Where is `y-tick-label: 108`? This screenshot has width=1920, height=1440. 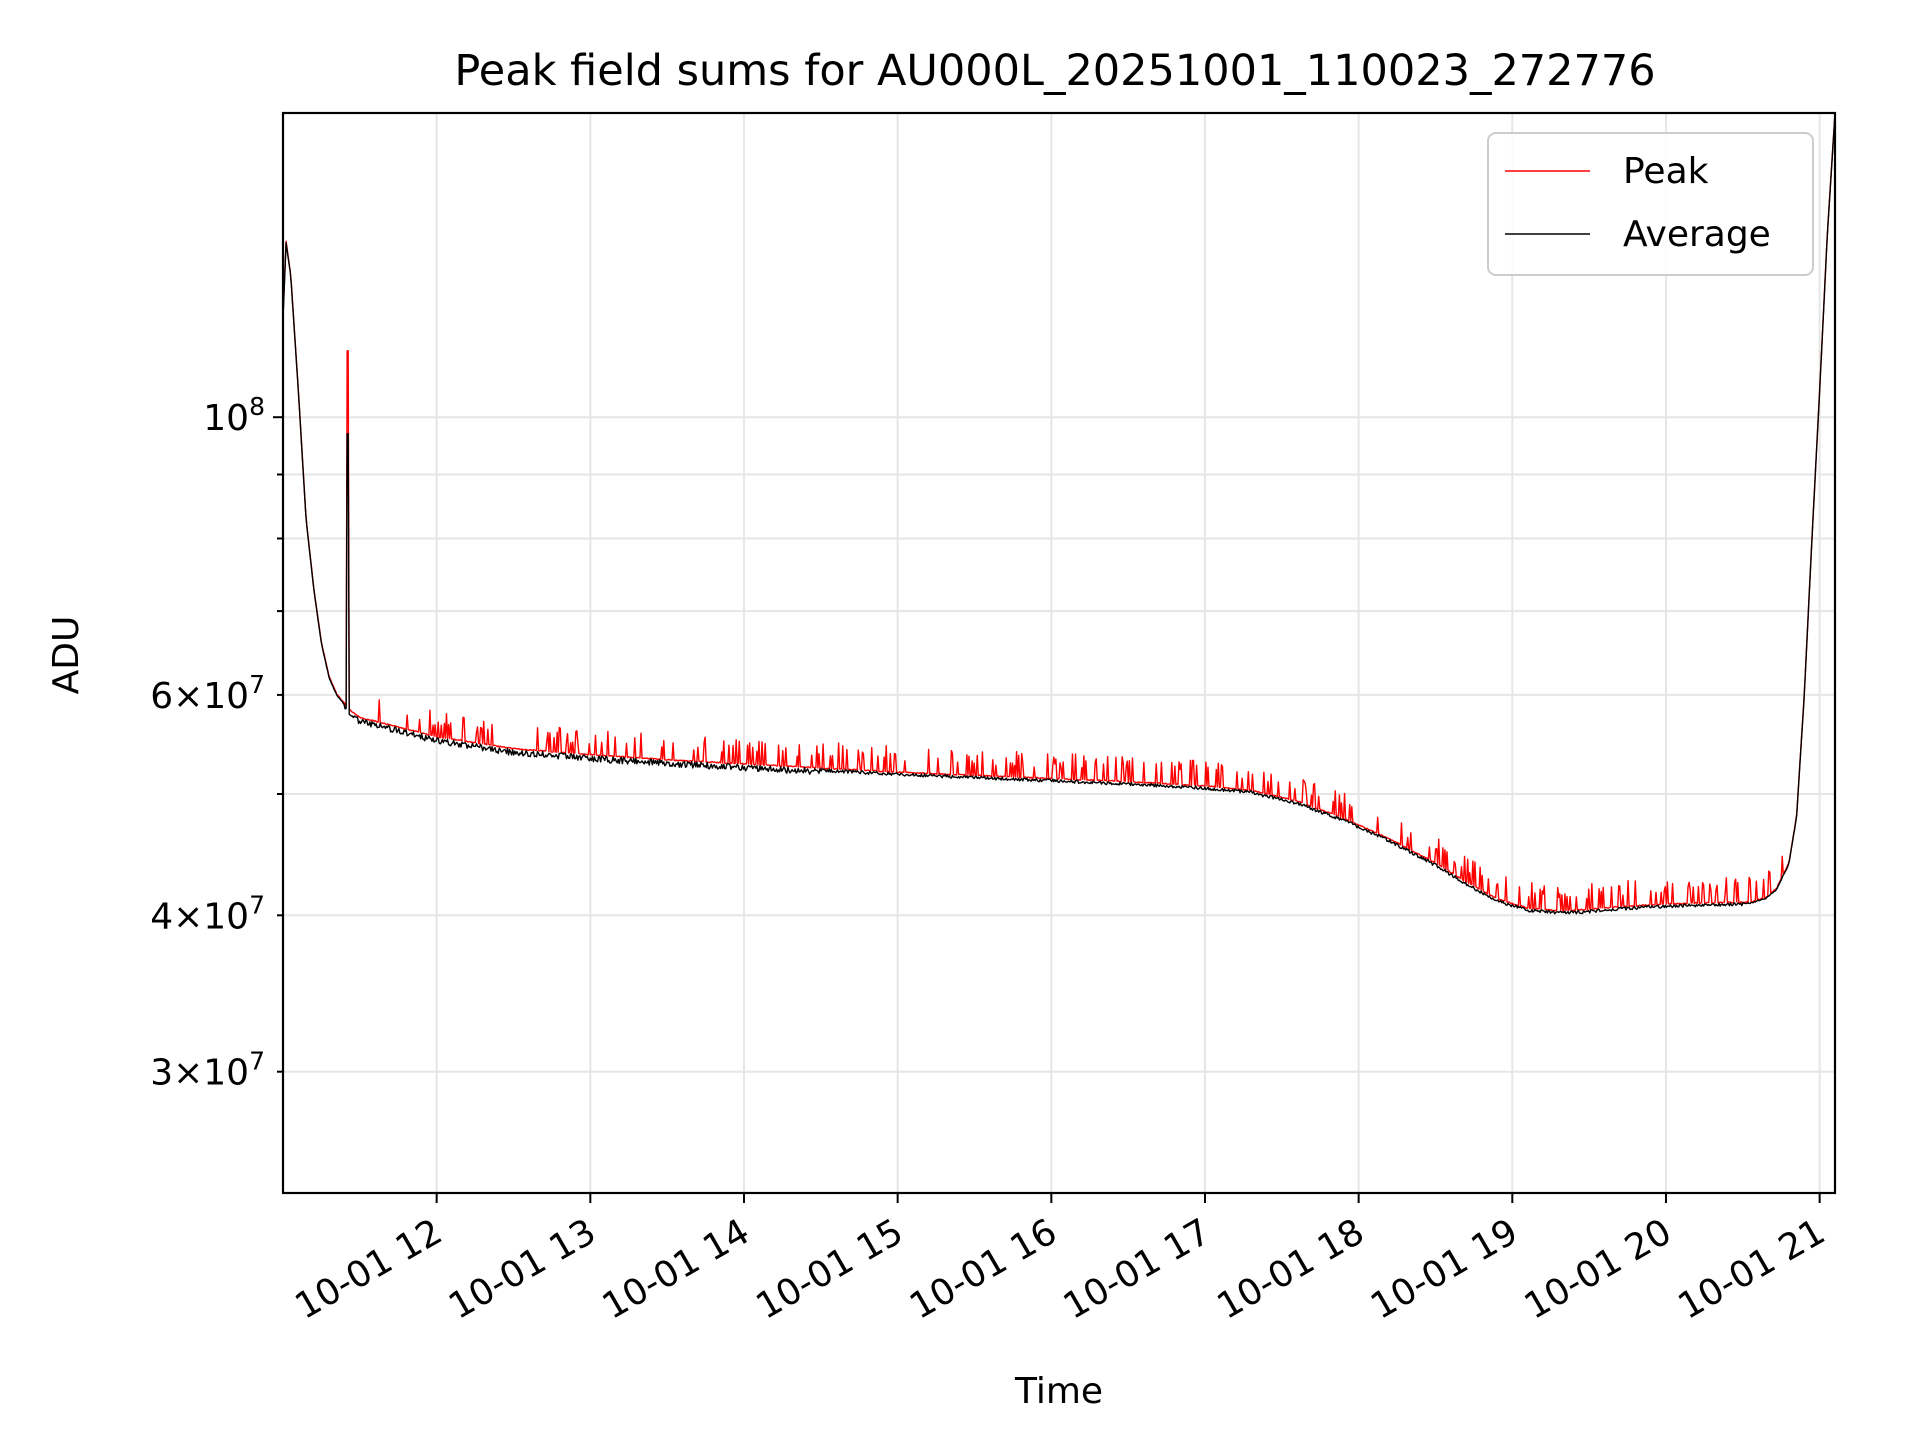
y-tick-label: 108 is located at coordinates (234, 415).